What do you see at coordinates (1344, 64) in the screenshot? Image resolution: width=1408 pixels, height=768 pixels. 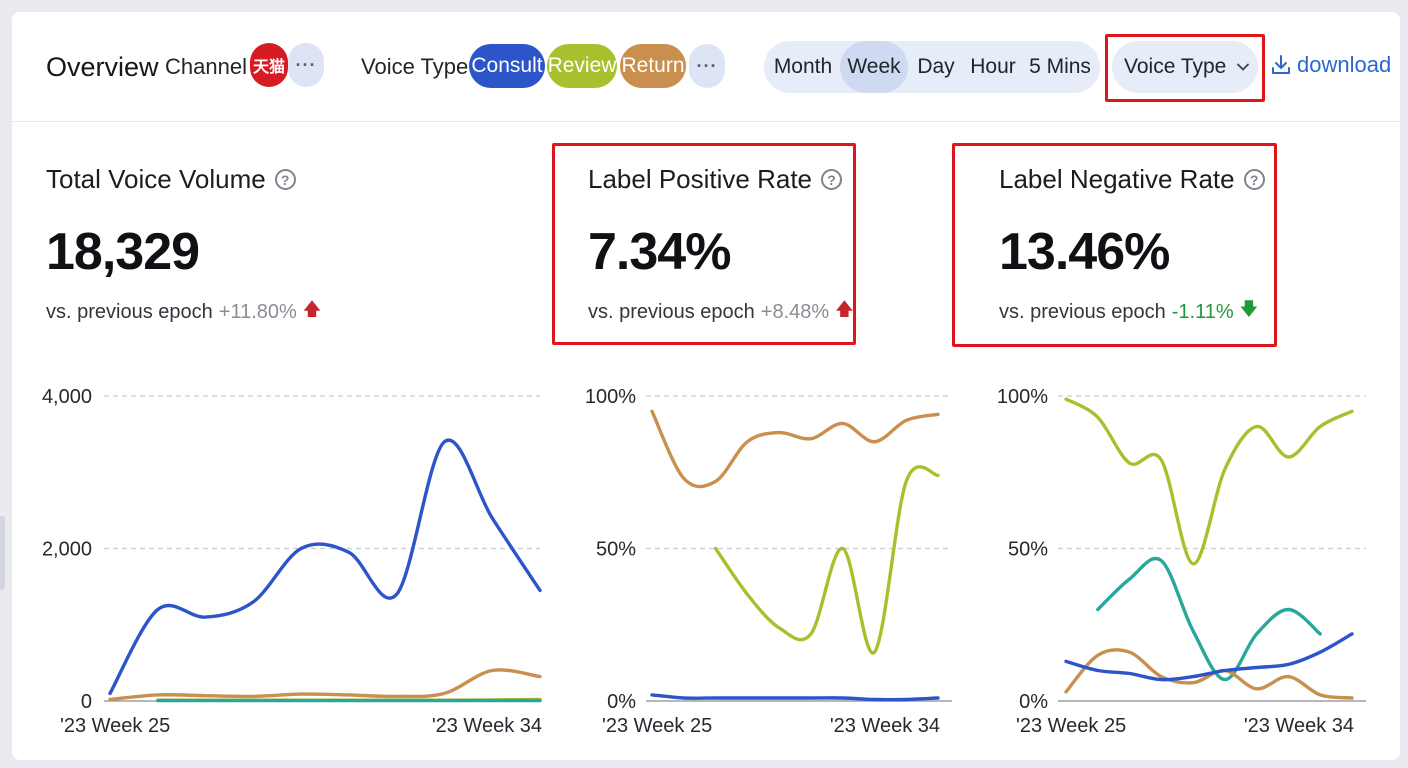 I see `download-label: download` at bounding box center [1344, 64].